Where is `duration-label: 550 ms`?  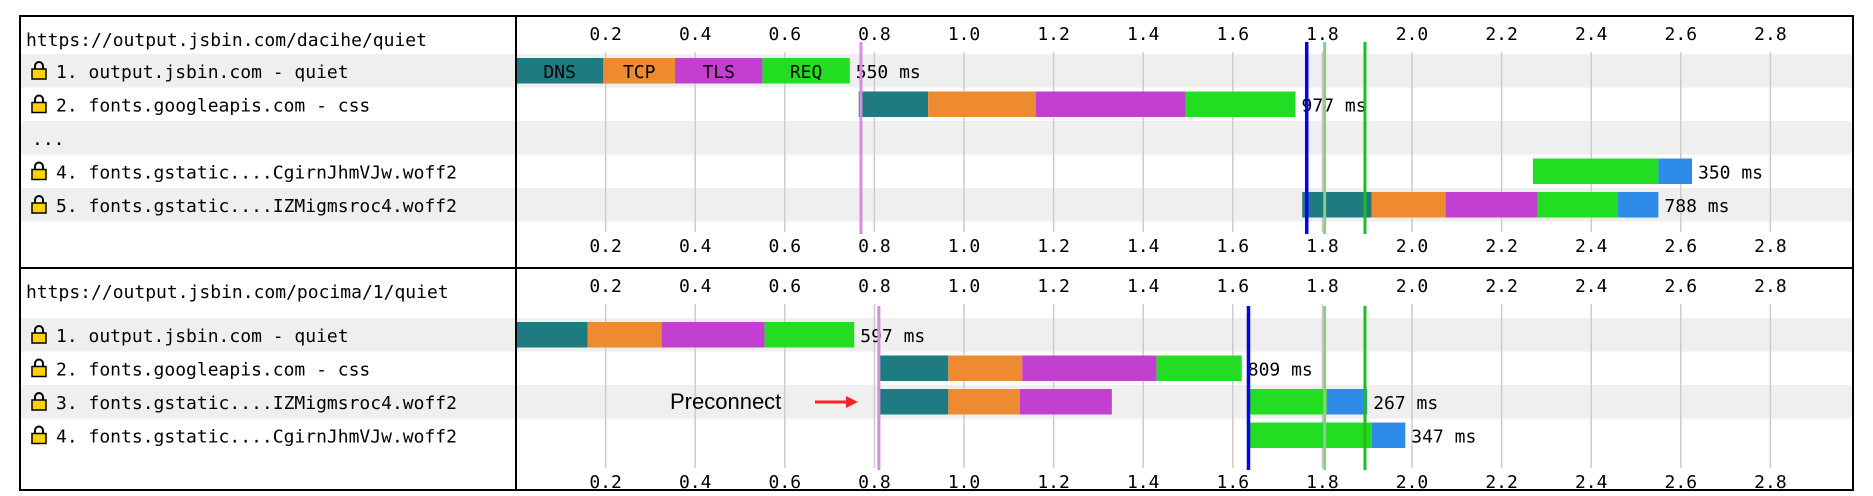 duration-label: 550 ms is located at coordinates (888, 72).